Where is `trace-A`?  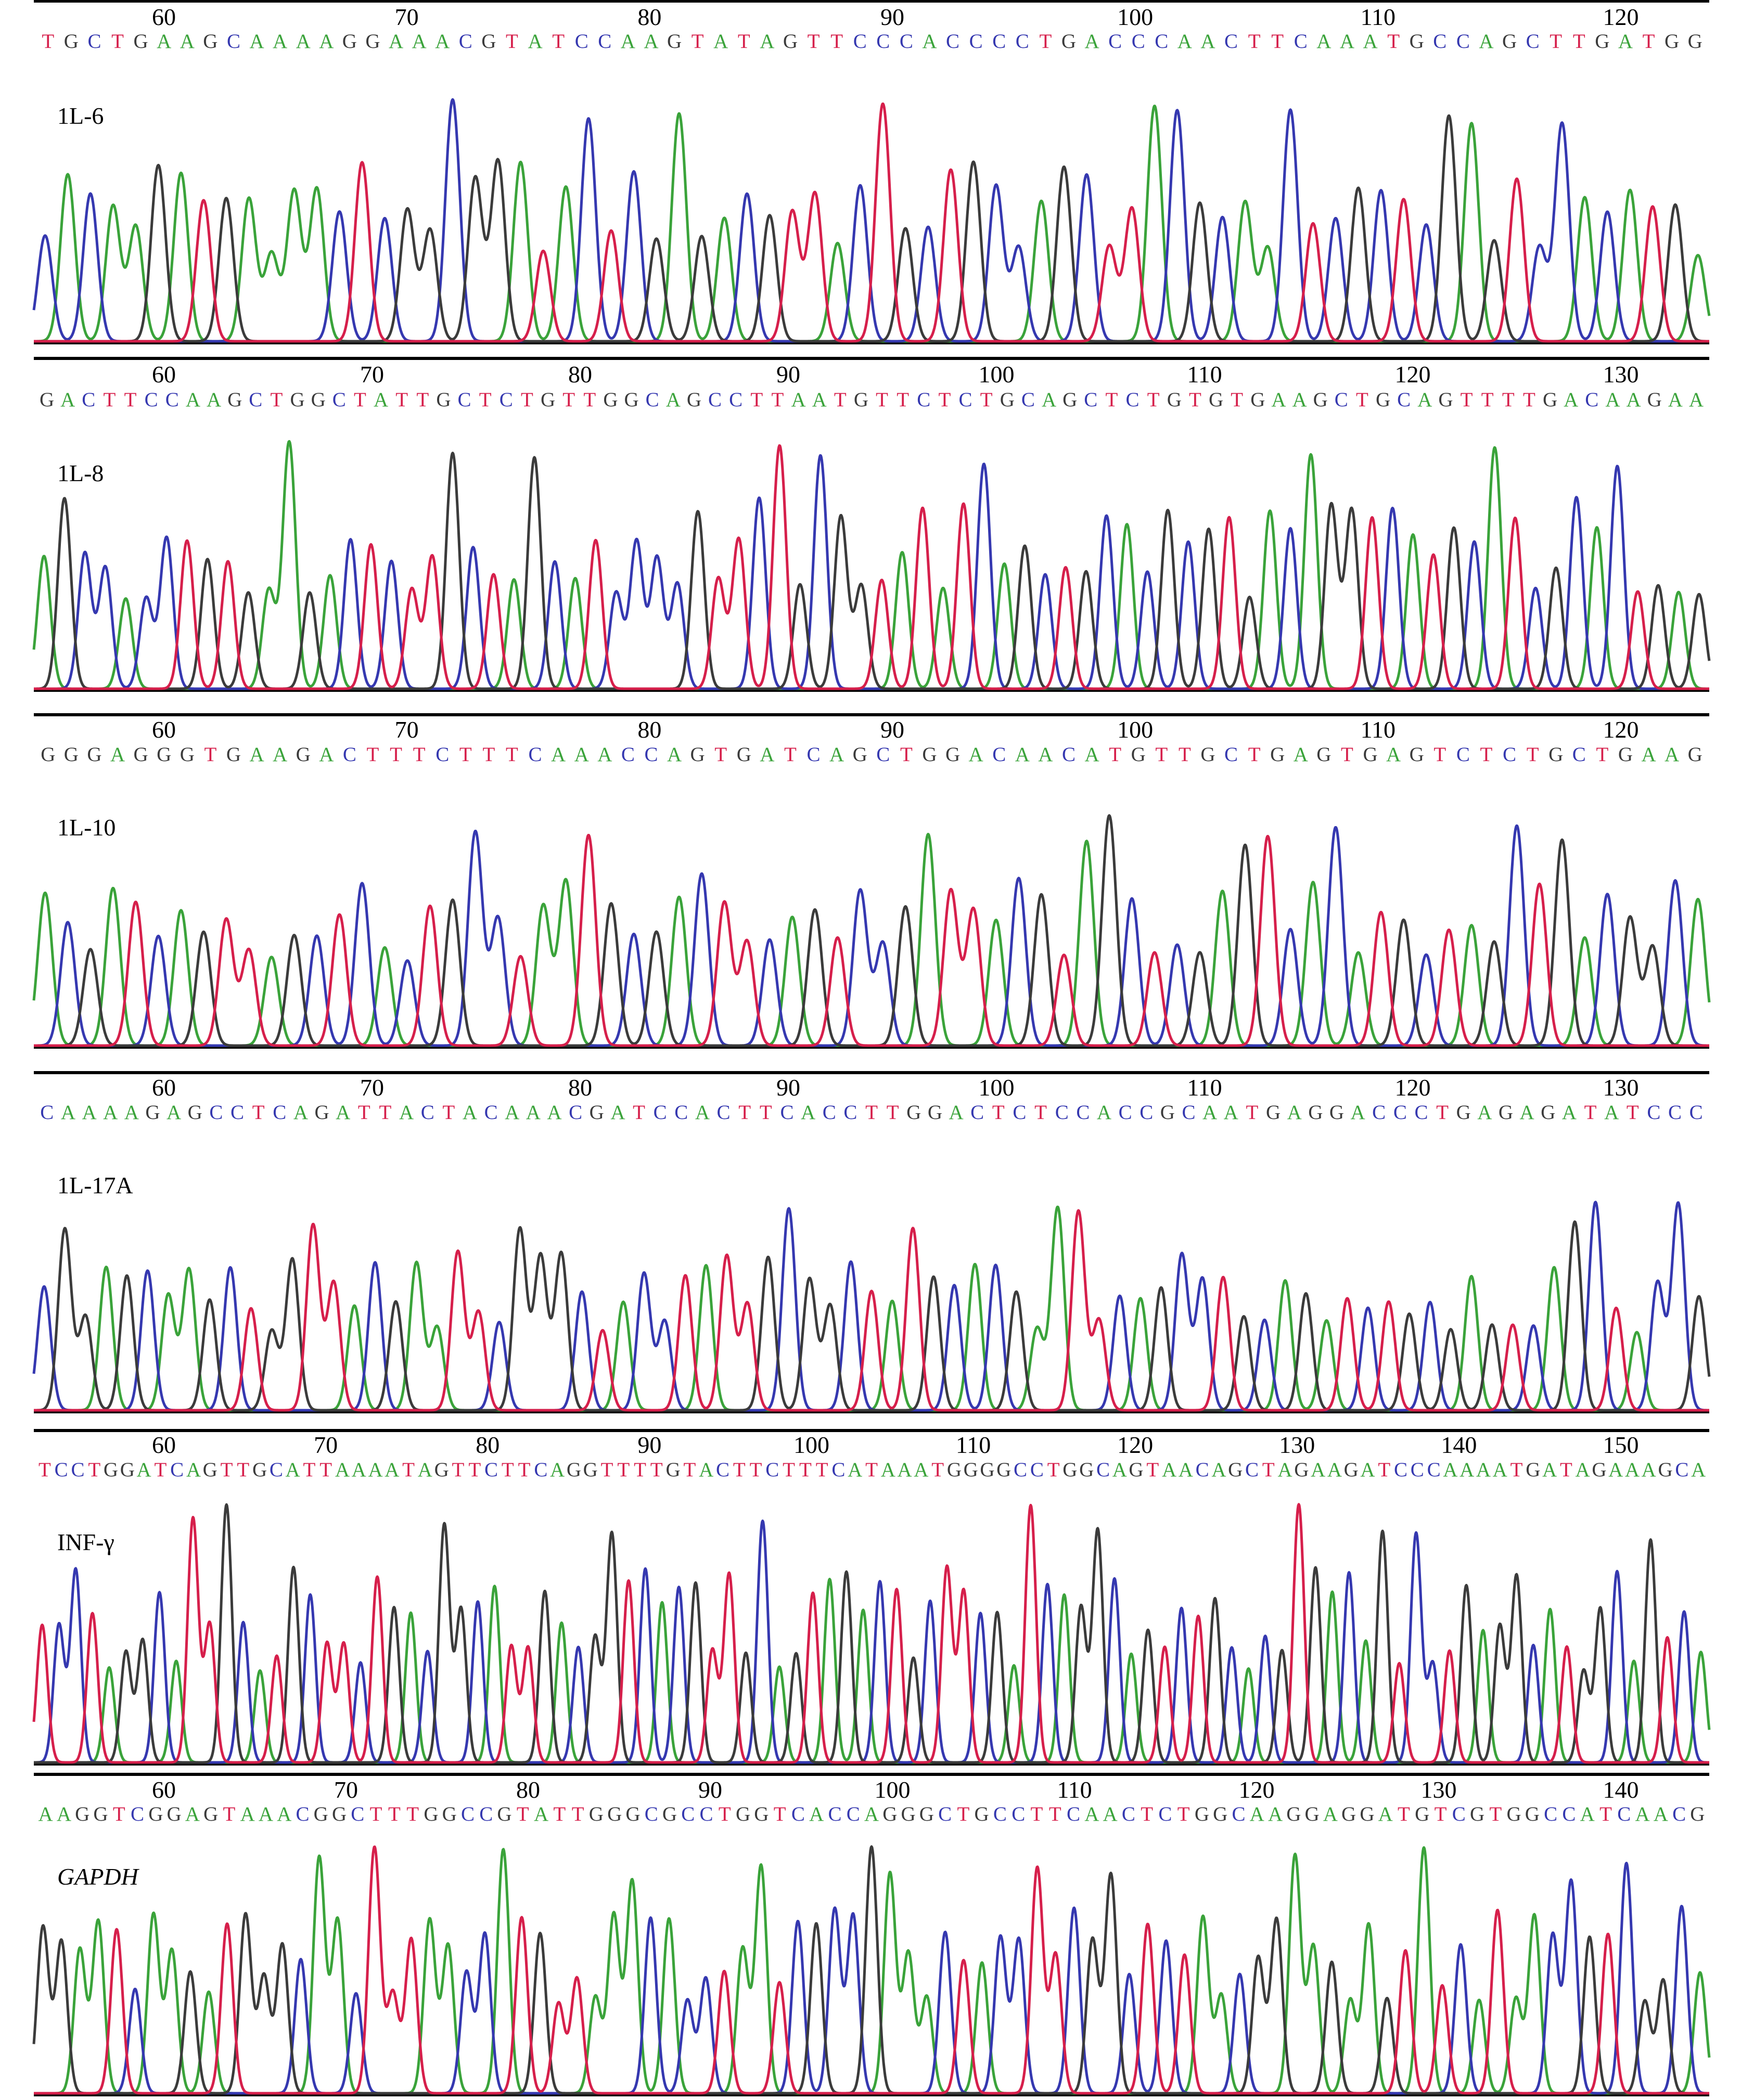 trace-A is located at coordinates (871, 940).